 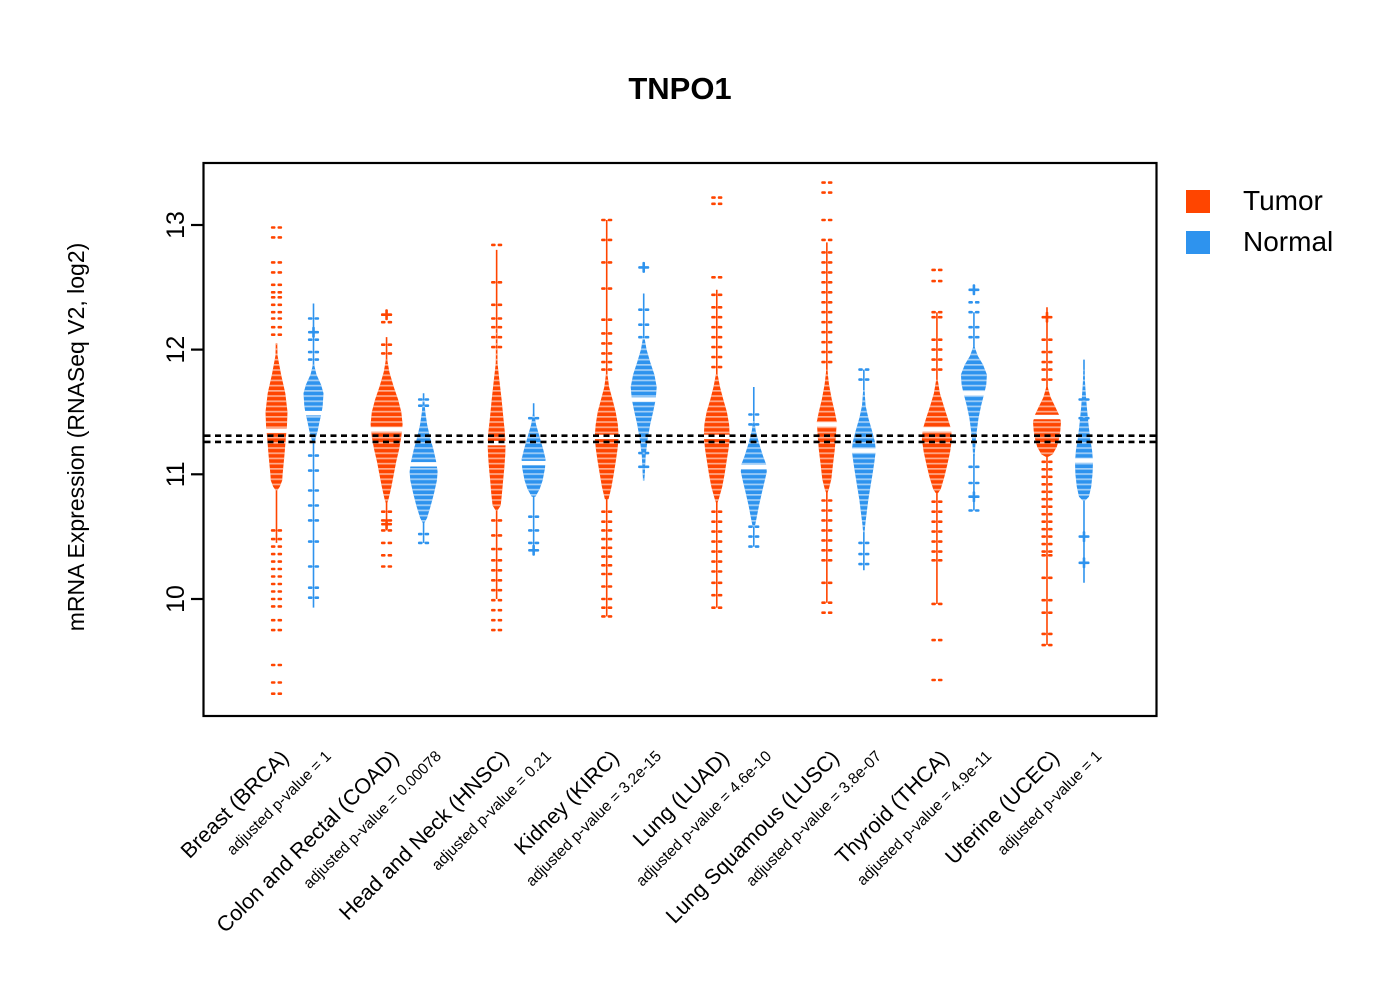 What do you see at coordinates (606, 418) in the screenshot?
I see `bean-tumor-KIRC` at bounding box center [606, 418].